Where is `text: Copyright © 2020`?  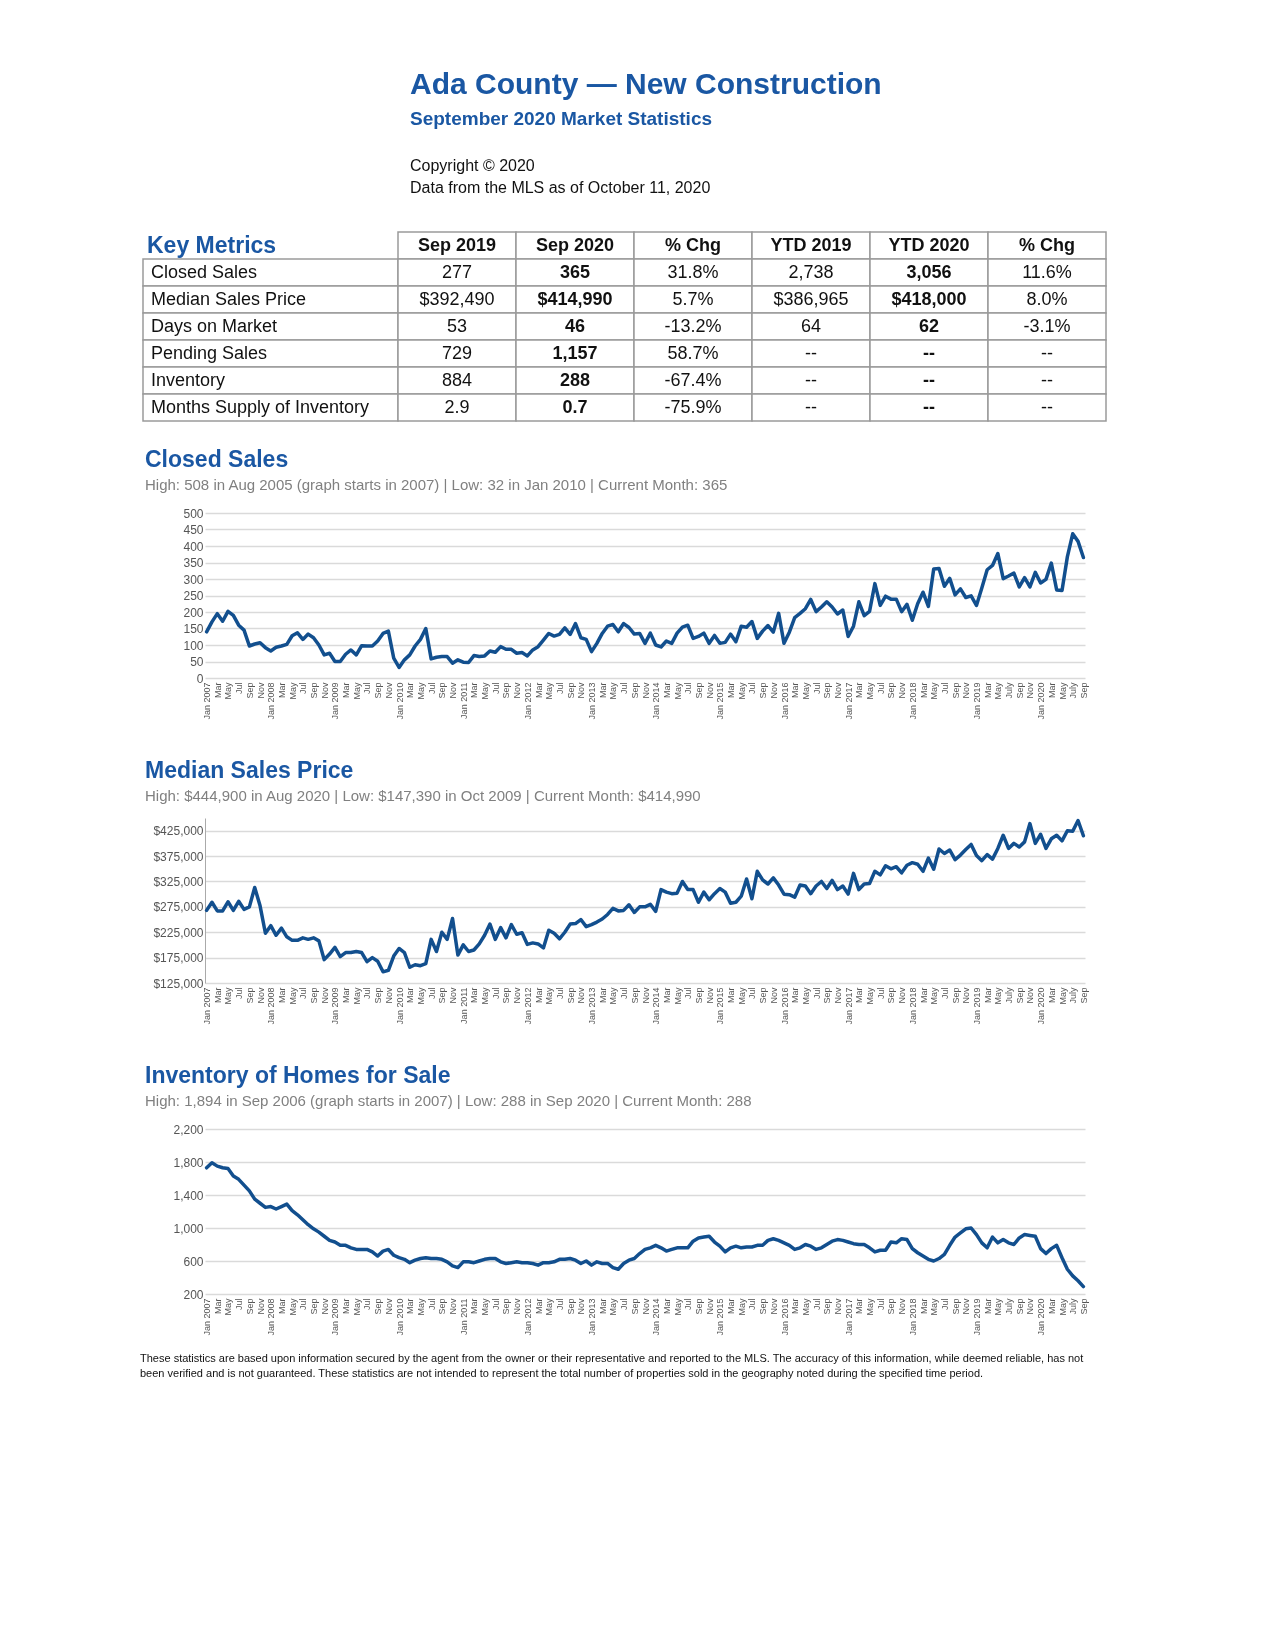 text: Copyright © 2020 is located at coordinates (472, 165).